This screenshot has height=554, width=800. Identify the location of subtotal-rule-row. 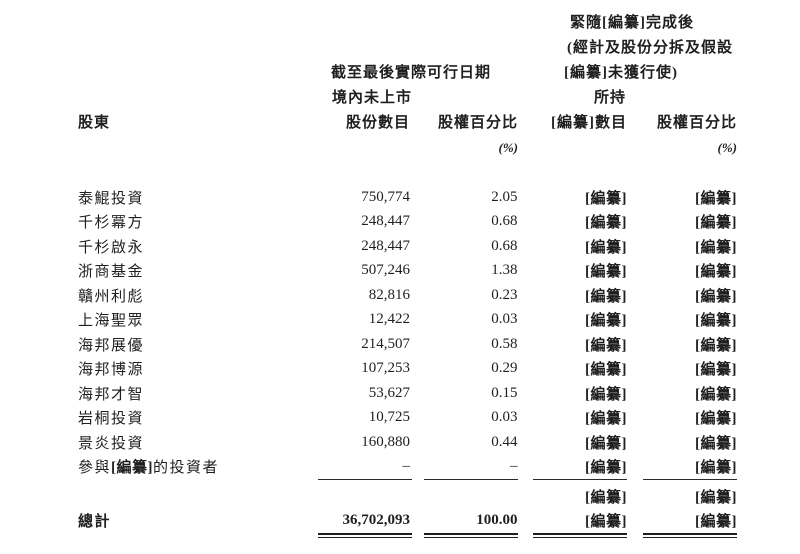
(407, 480).